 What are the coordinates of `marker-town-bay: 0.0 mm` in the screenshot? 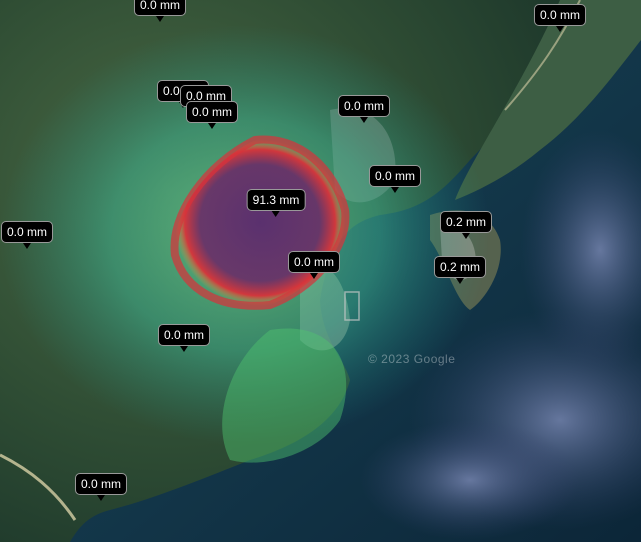 It's located at (395, 179).